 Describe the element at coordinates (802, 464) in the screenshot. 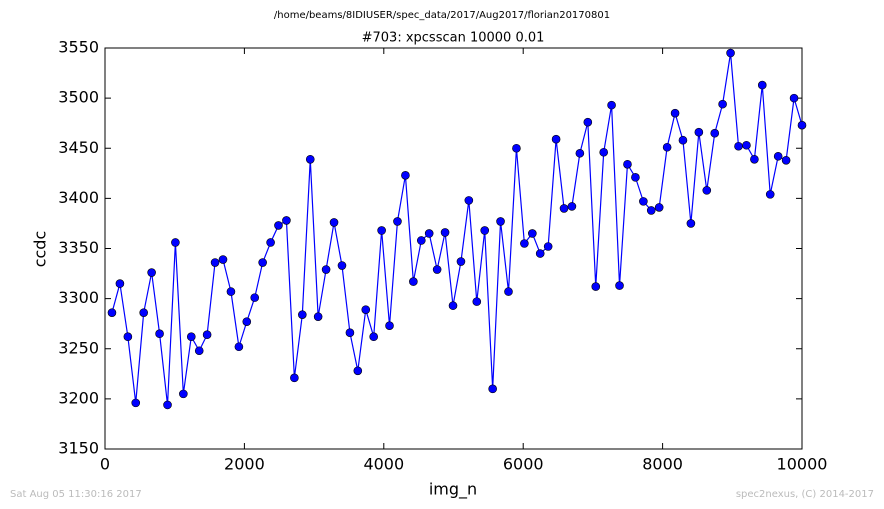

I see `x-tick-label: 10000` at that location.